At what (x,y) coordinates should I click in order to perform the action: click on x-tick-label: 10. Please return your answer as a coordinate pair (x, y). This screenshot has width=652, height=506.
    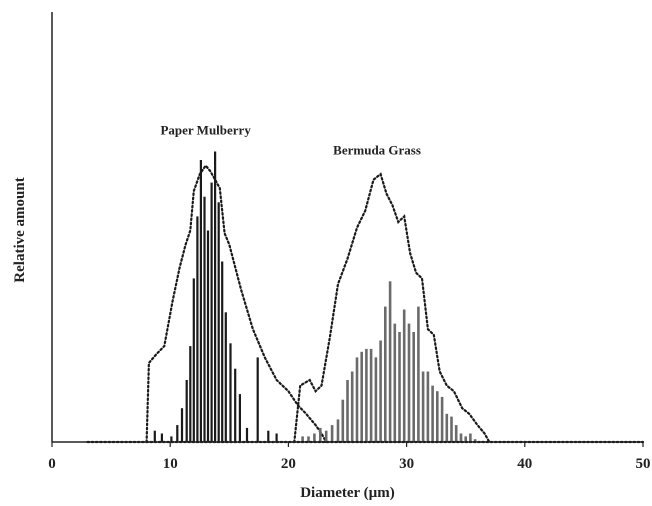
    Looking at the image, I should click on (170, 464).